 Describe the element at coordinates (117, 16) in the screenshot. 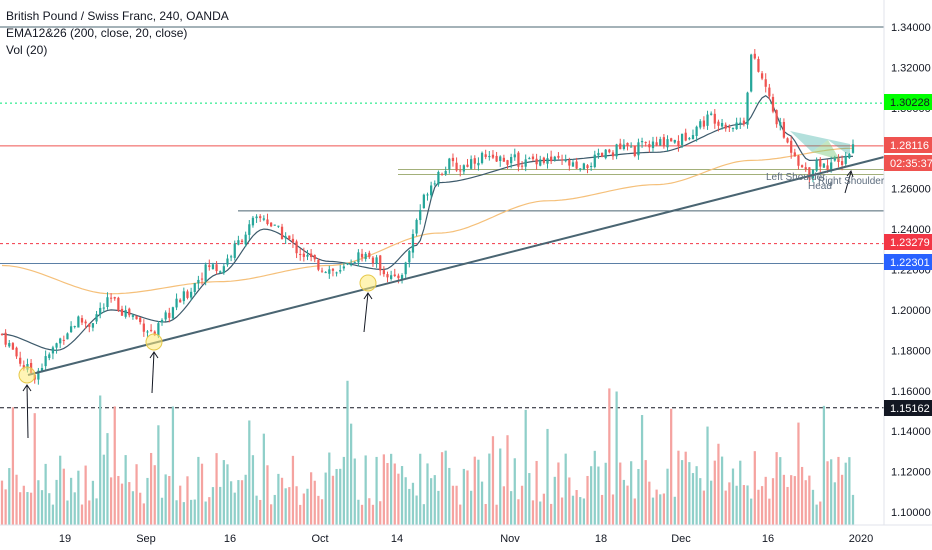

I see `symbol-title: British Pound / Swiss Franc, 240, OANDA` at that location.